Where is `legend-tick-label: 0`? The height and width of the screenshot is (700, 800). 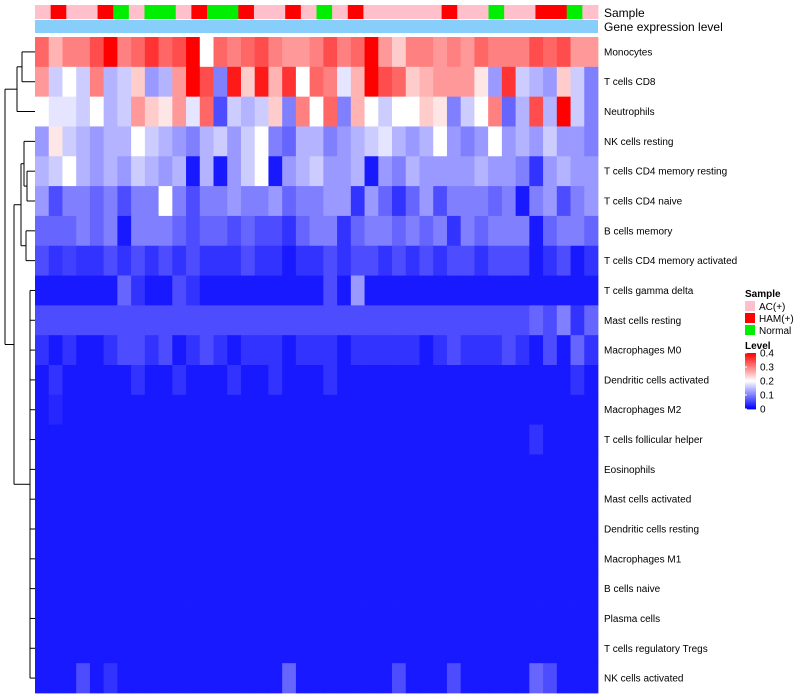 legend-tick-label: 0 is located at coordinates (763, 410).